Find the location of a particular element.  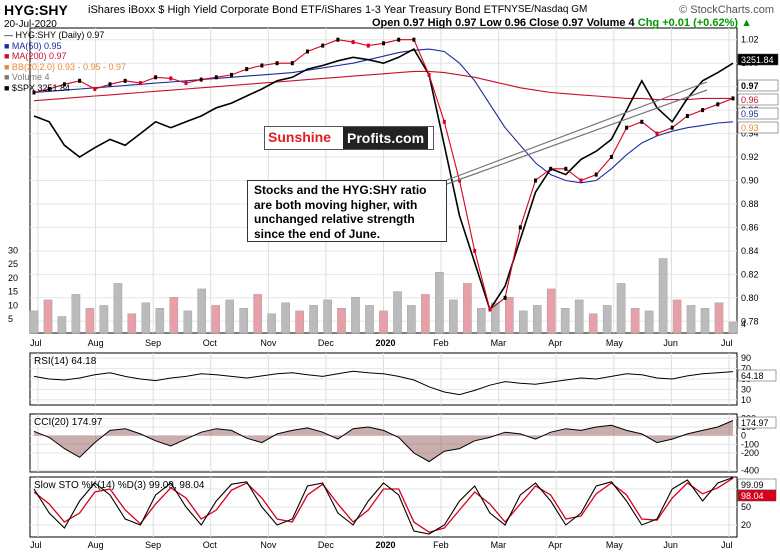

indicator-label: CCI(20) 174.97 is located at coordinates (68, 422).